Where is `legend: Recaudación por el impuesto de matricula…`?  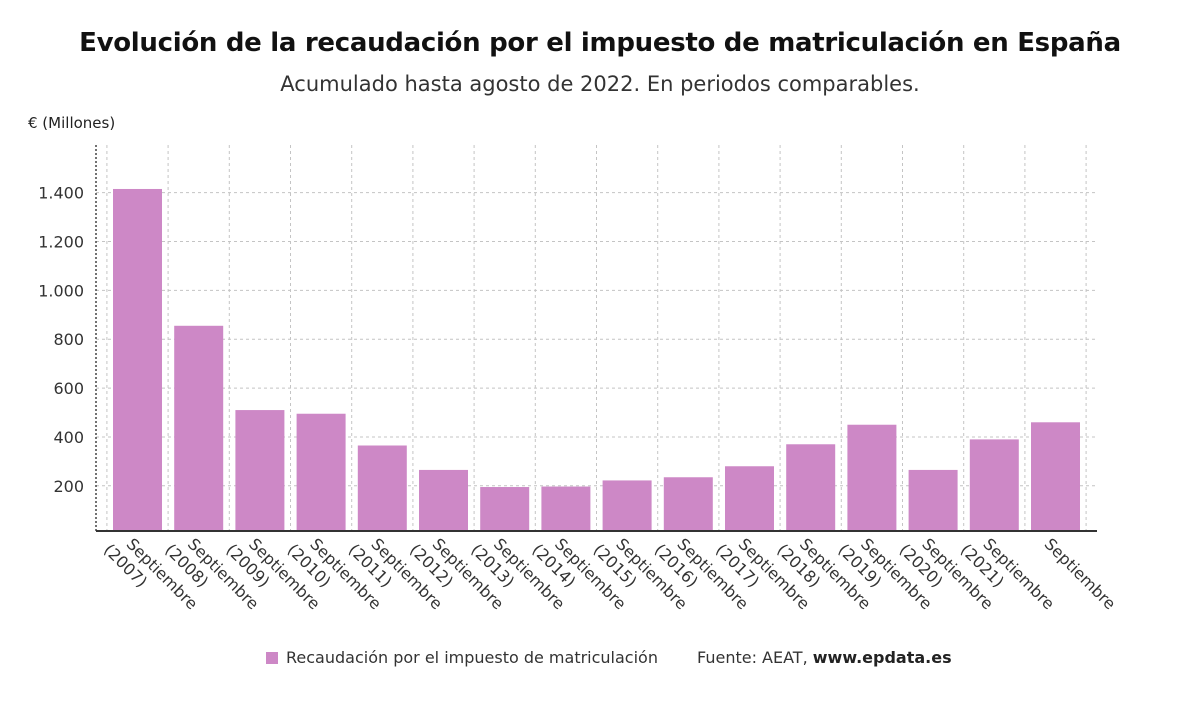 legend: Recaudación por el impuesto de matricula… is located at coordinates (462, 657).